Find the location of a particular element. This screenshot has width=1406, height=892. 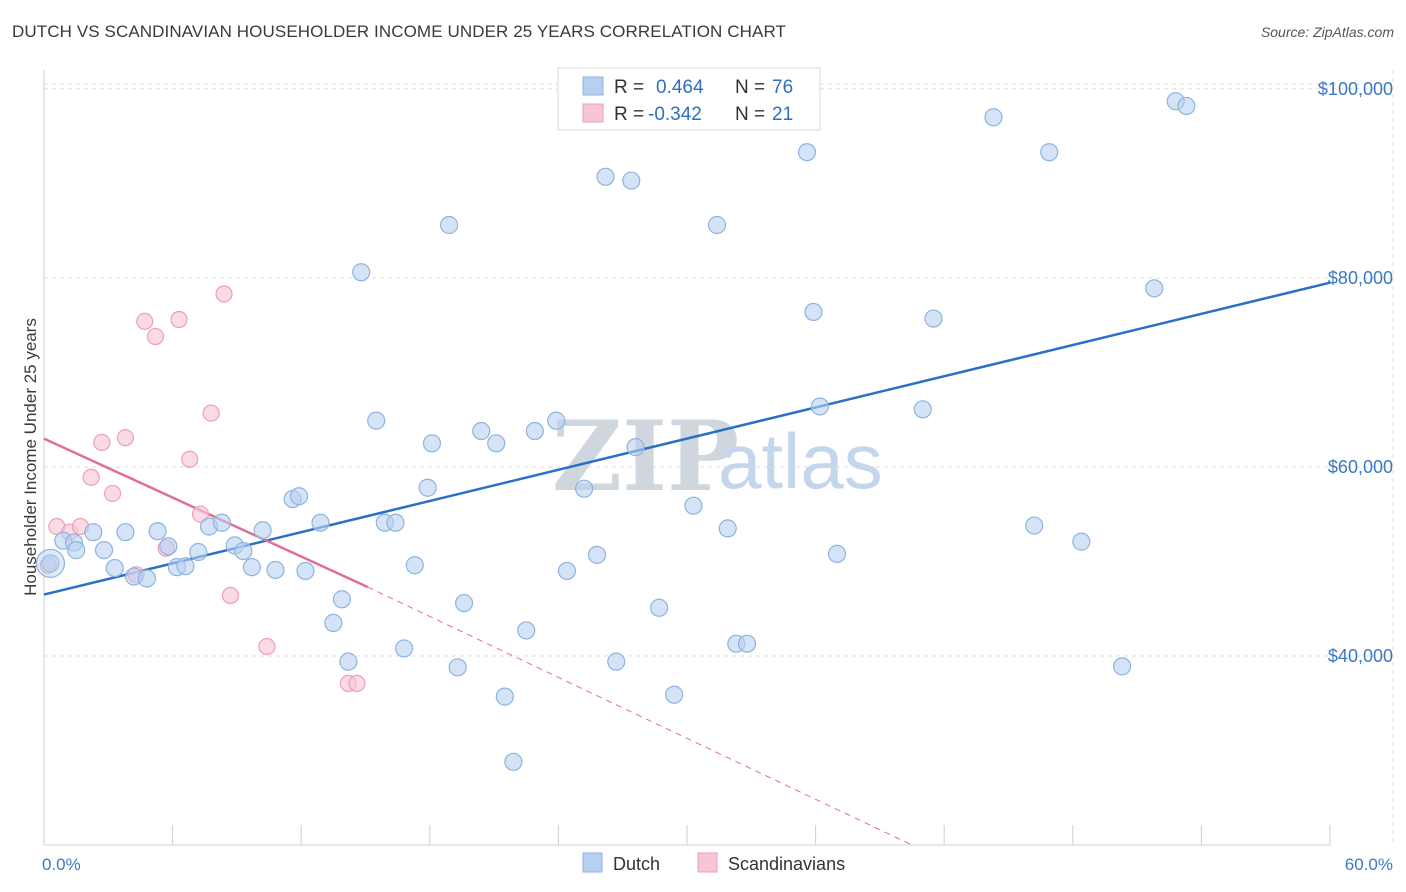

x-tick-label-min: 0.0% is located at coordinates (61, 864).